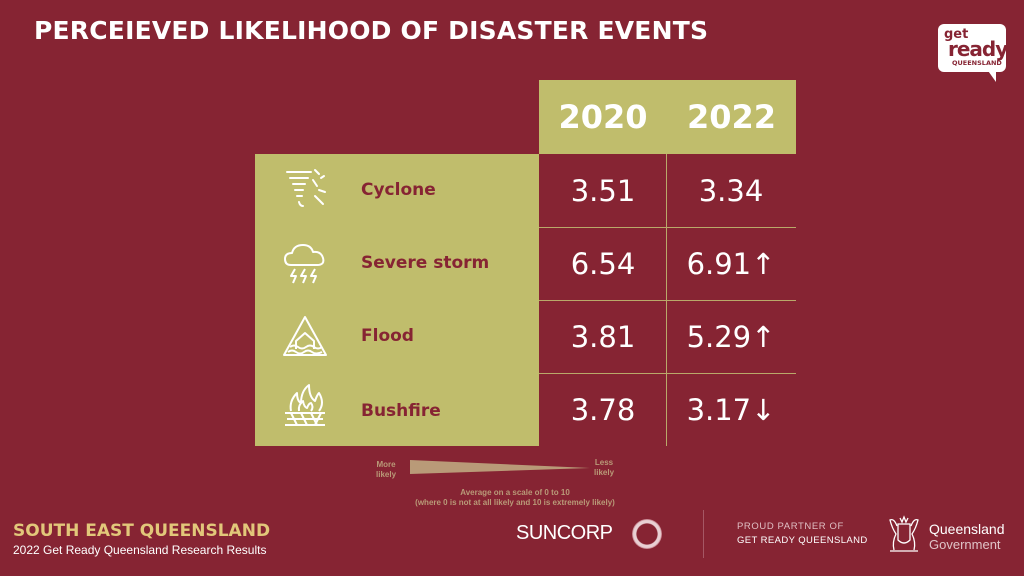 The image size is (1024, 576). What do you see at coordinates (371, 30) in the screenshot?
I see `page-title: PERCEIEVED LIKELIHOOD OF DISASTER EVENTS` at bounding box center [371, 30].